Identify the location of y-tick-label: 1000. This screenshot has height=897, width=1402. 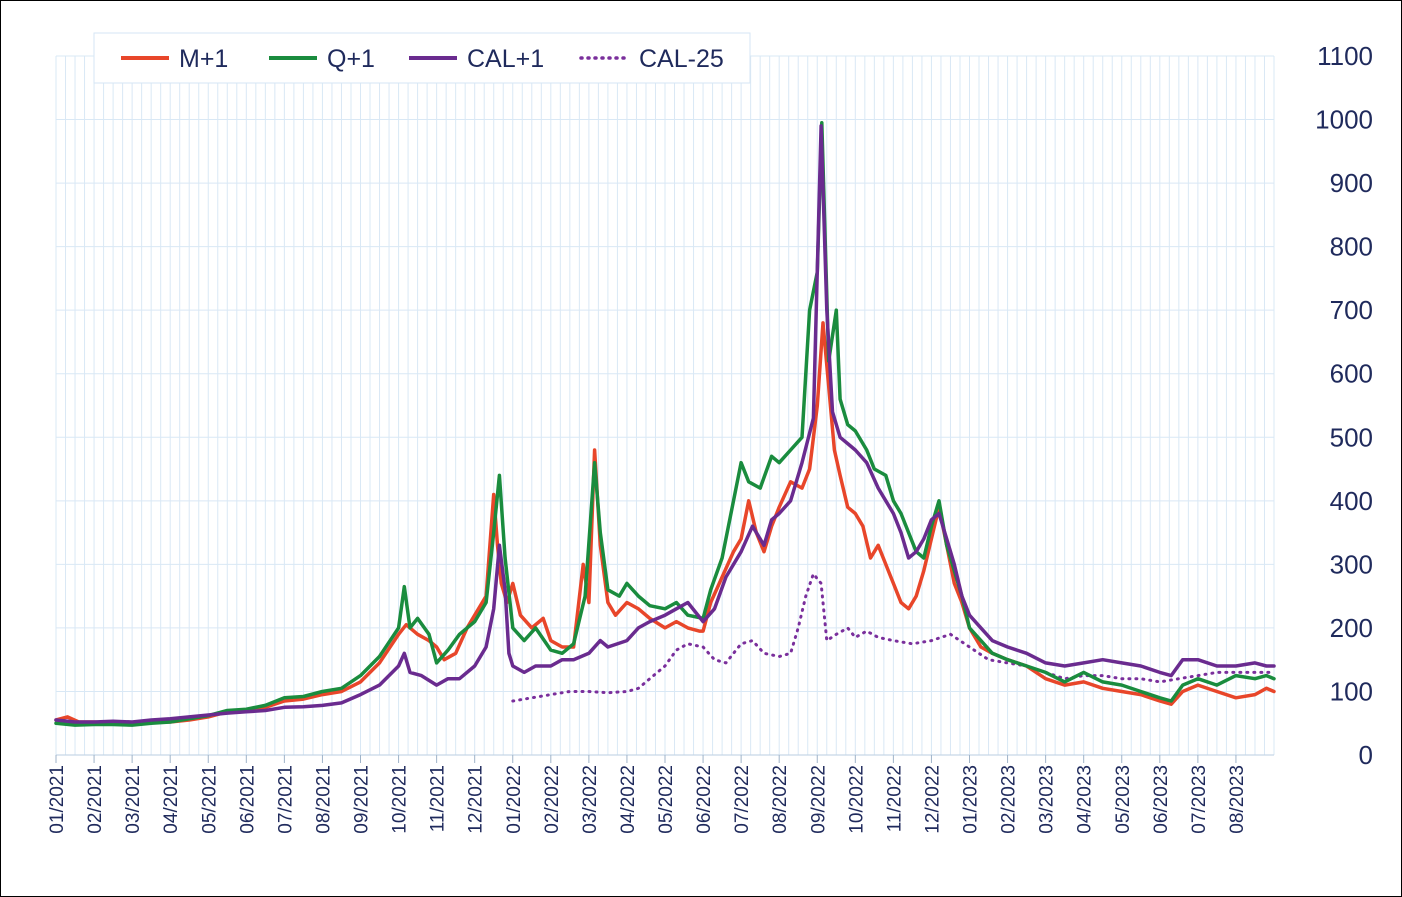
(1344, 120).